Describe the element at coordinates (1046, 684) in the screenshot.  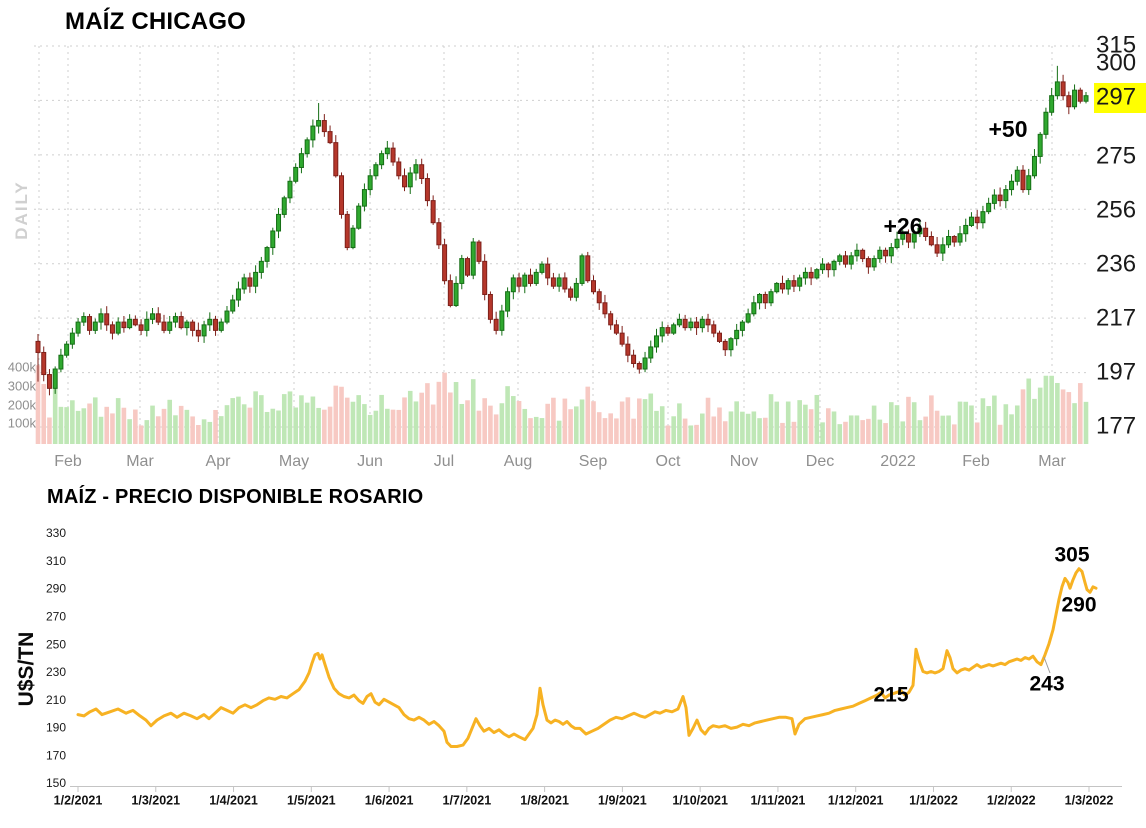
I see `annotation-243: 243` at that location.